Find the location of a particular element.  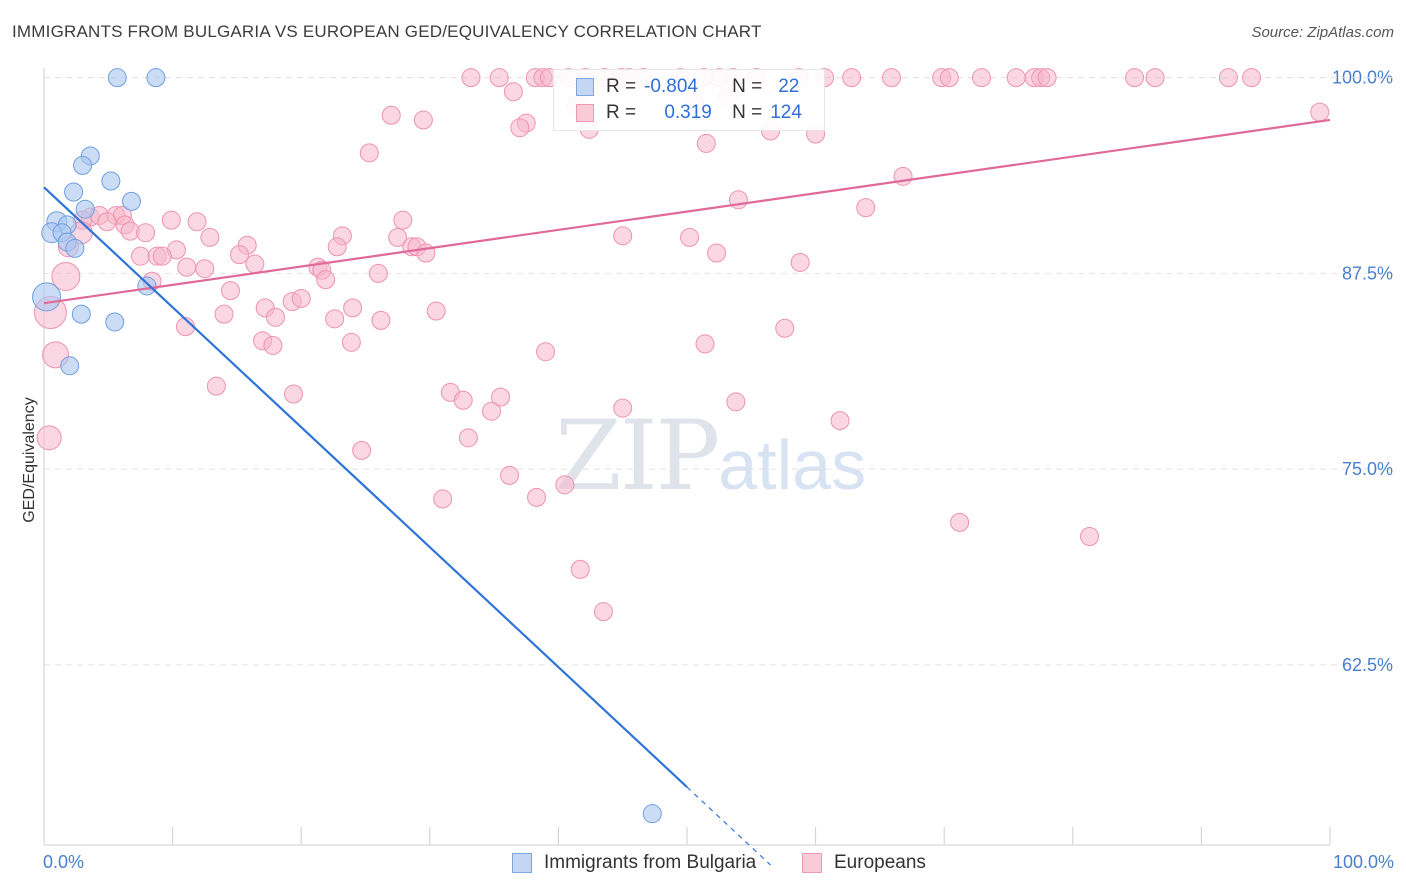

legend-row-europeans: R = 0.319 N = 124 is located at coordinates (689, 113).